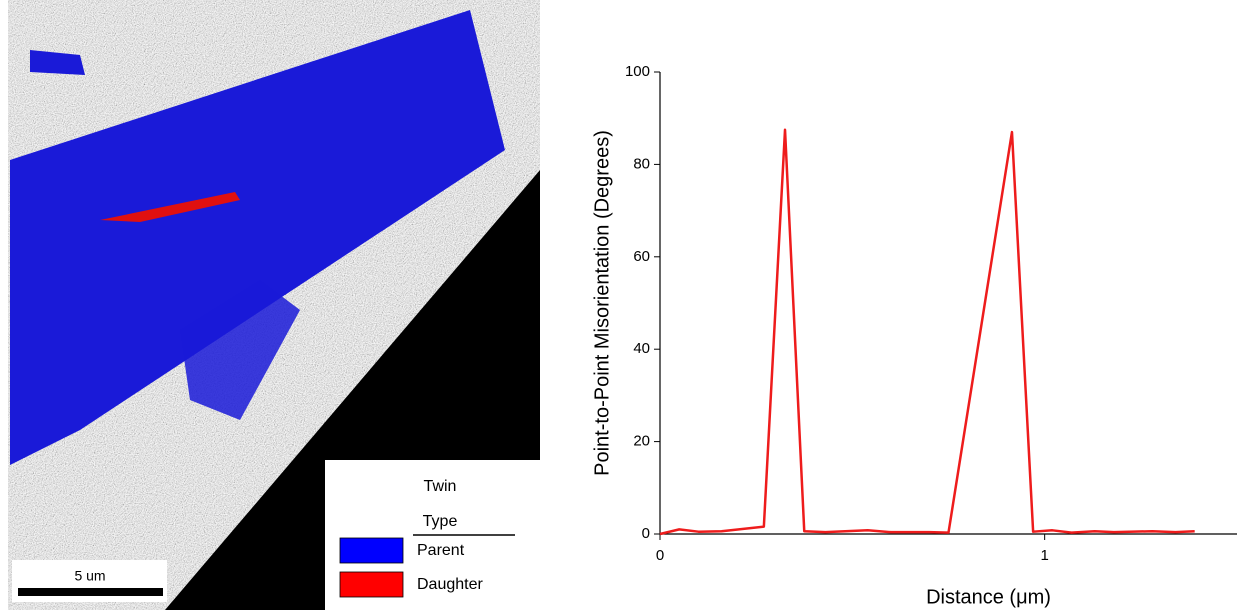  What do you see at coordinates (641, 163) in the screenshot?
I see `y-tick-label: 80` at bounding box center [641, 163].